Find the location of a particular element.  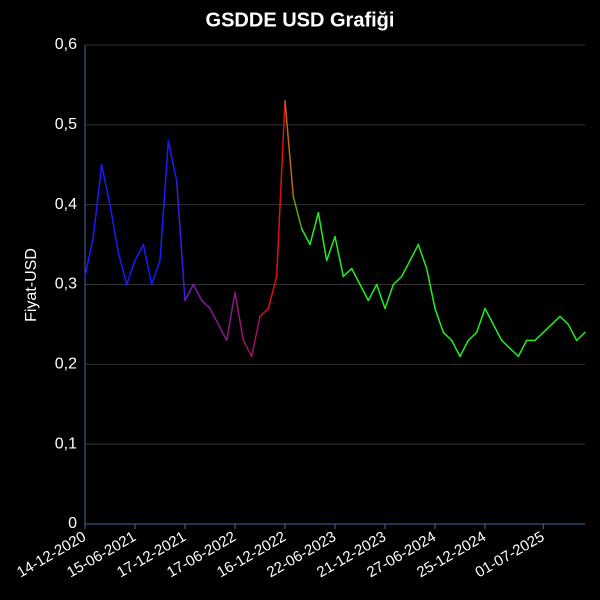

y-axis-label: Fiyat-USD is located at coordinates (31, 285).